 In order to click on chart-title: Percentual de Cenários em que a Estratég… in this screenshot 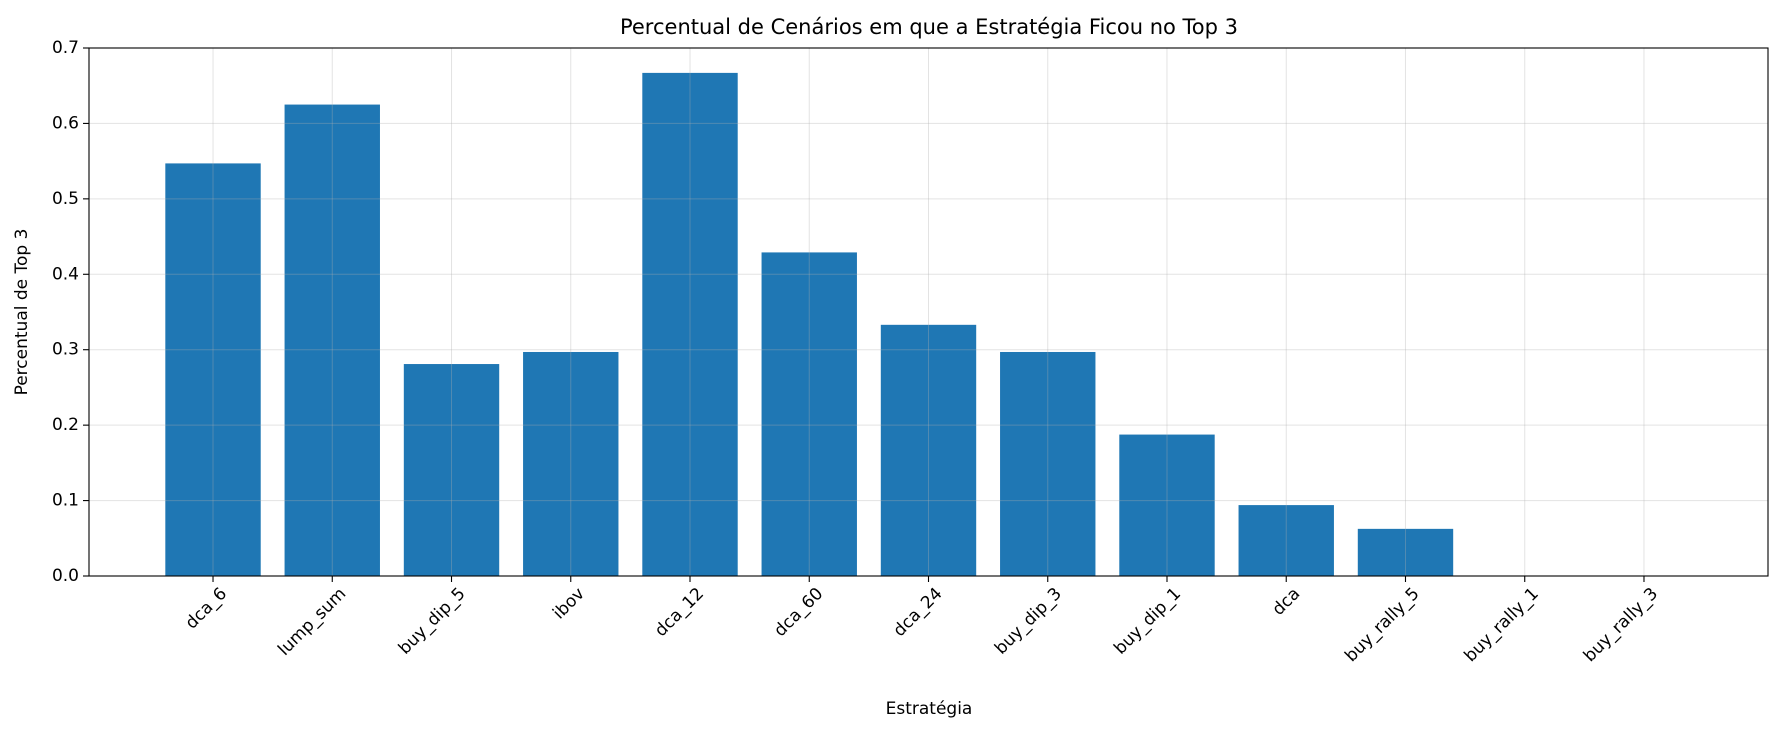, I will do `click(929, 27)`.